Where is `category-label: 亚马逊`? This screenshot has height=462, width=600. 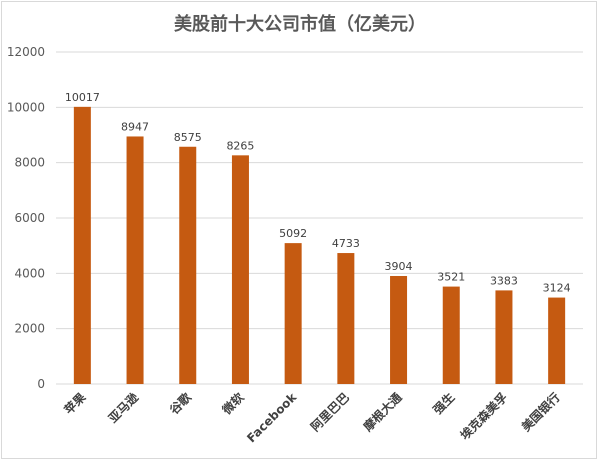
category-label: 亚马逊 is located at coordinates (123, 408).